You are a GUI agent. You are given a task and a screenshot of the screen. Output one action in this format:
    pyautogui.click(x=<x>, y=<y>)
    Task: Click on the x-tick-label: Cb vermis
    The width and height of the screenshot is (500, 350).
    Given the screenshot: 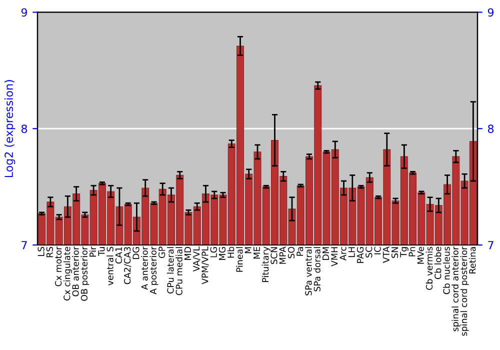 What is the action you would take?
    pyautogui.click(x=429, y=268)
    